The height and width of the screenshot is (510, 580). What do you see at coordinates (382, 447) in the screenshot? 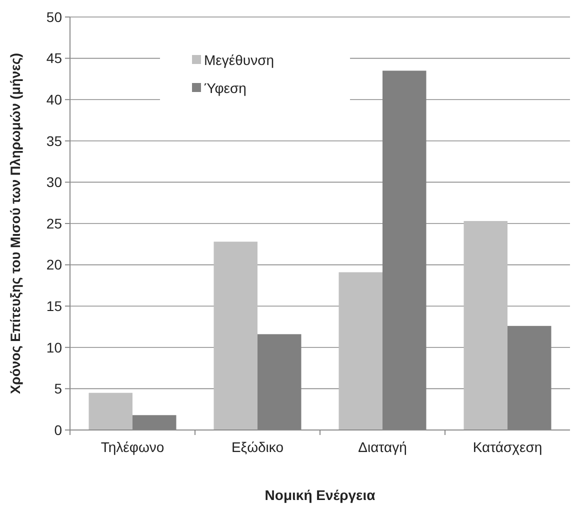
I see `x-tick-label: Διαταγή` at bounding box center [382, 447].